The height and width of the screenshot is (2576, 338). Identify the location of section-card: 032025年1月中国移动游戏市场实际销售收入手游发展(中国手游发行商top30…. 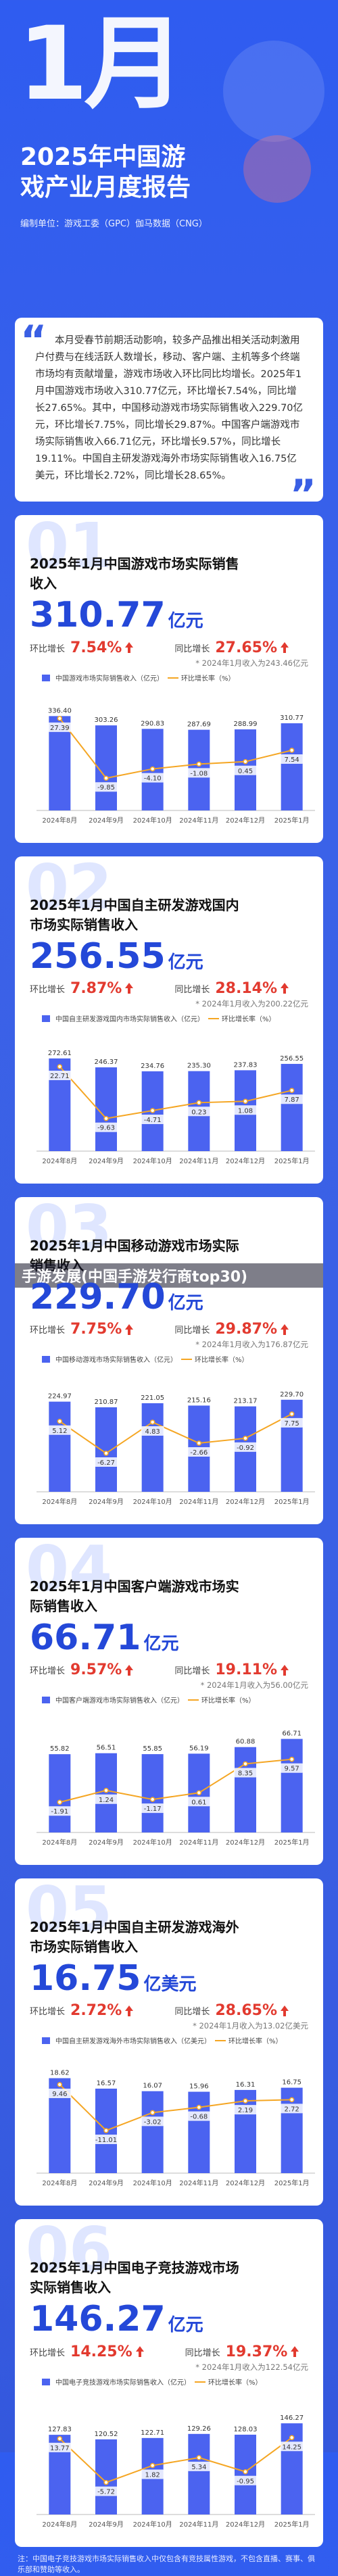
(169, 1360).